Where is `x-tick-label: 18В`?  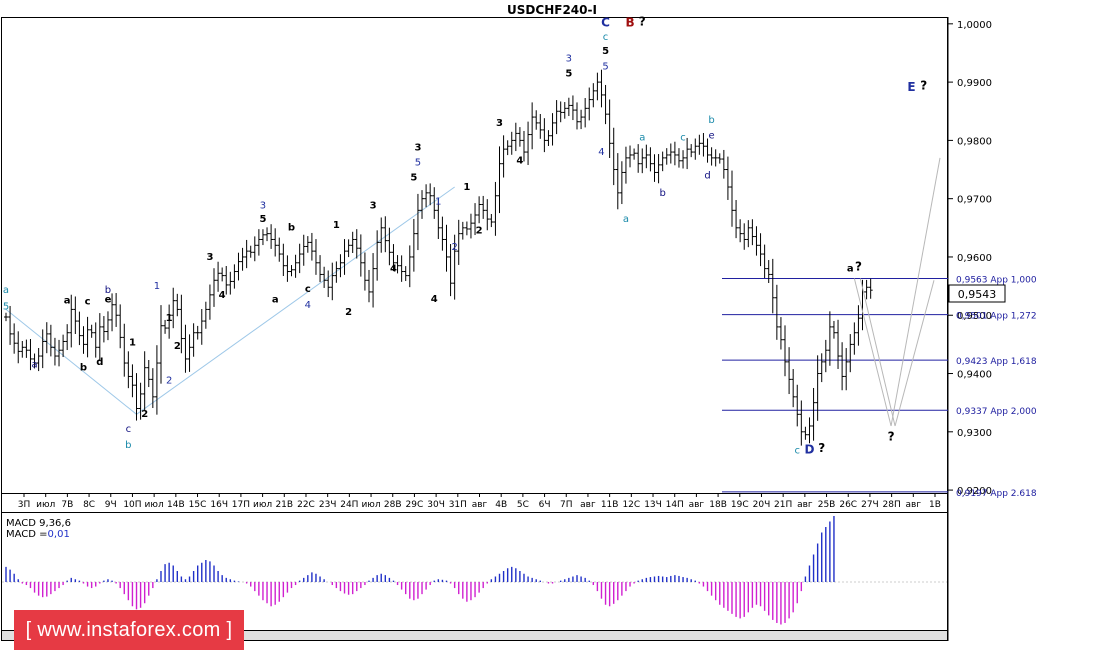
x-tick-label: 18В is located at coordinates (718, 505).